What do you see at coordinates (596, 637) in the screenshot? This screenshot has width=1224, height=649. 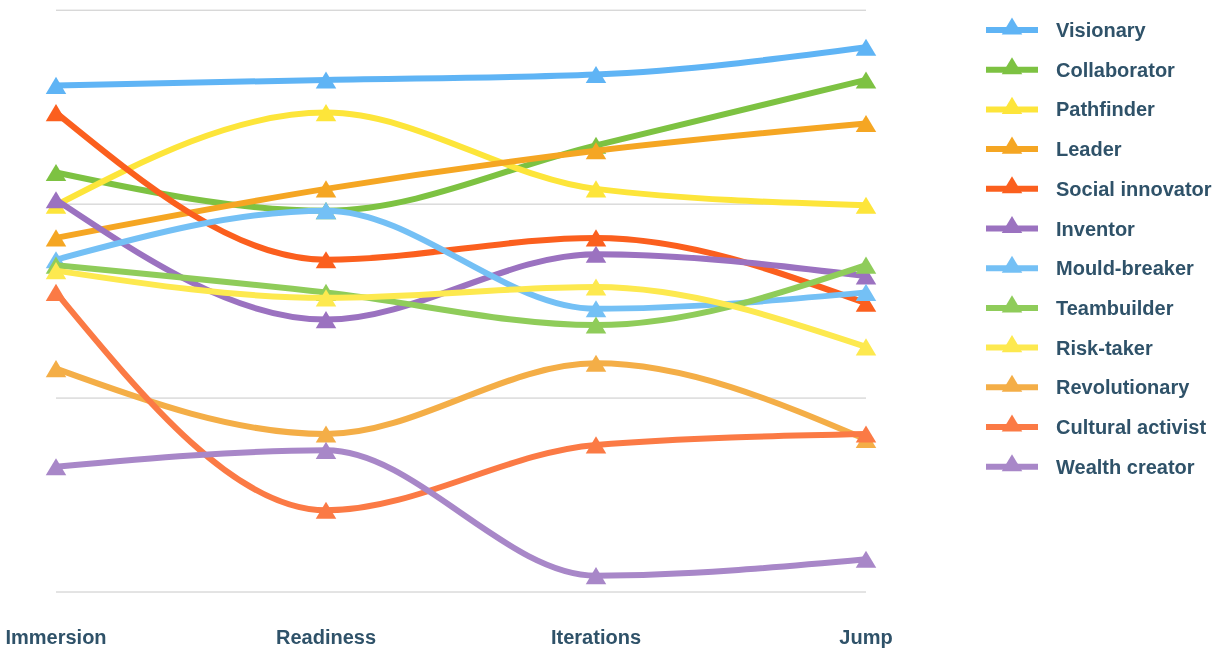 I see `x-tick-label: Iterations` at bounding box center [596, 637].